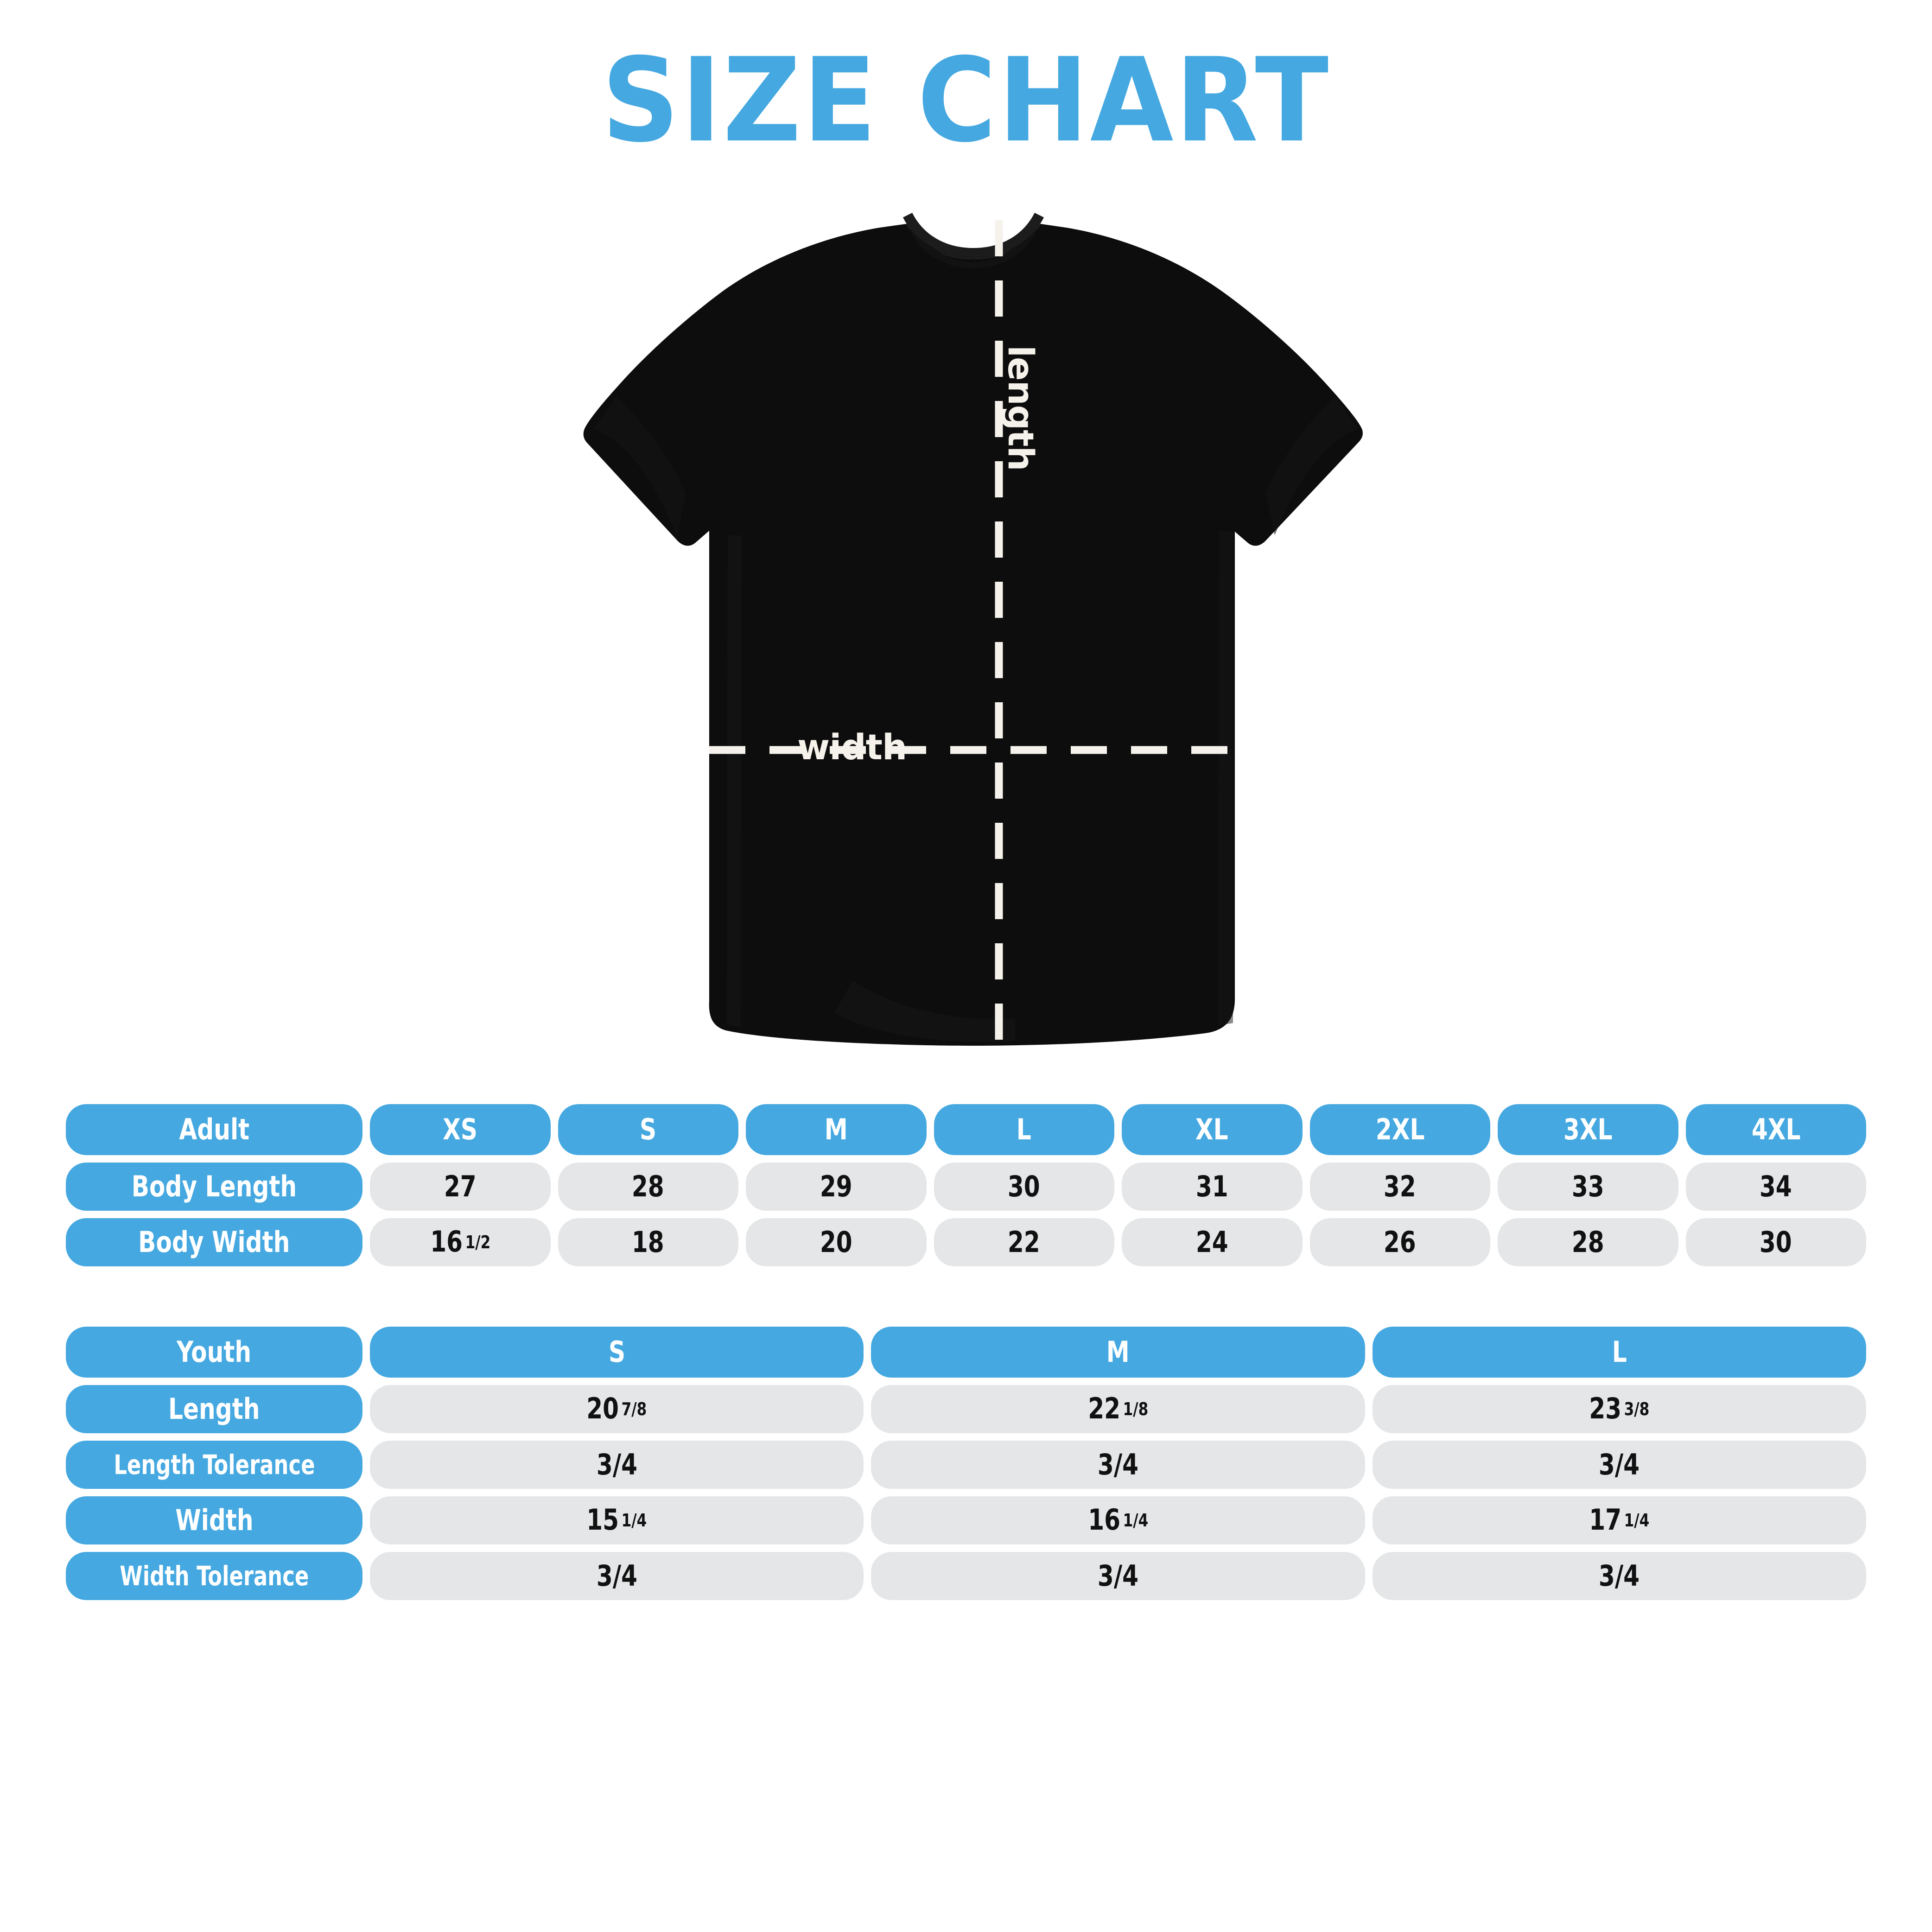 This screenshot has height=1932, width=1932. Describe the element at coordinates (648, 1187) in the screenshot. I see `body-length-s: 28` at that location.